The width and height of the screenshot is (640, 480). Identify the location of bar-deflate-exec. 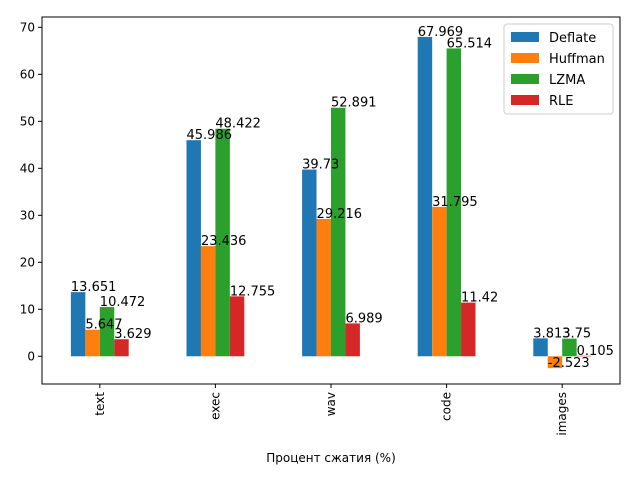
(193, 248).